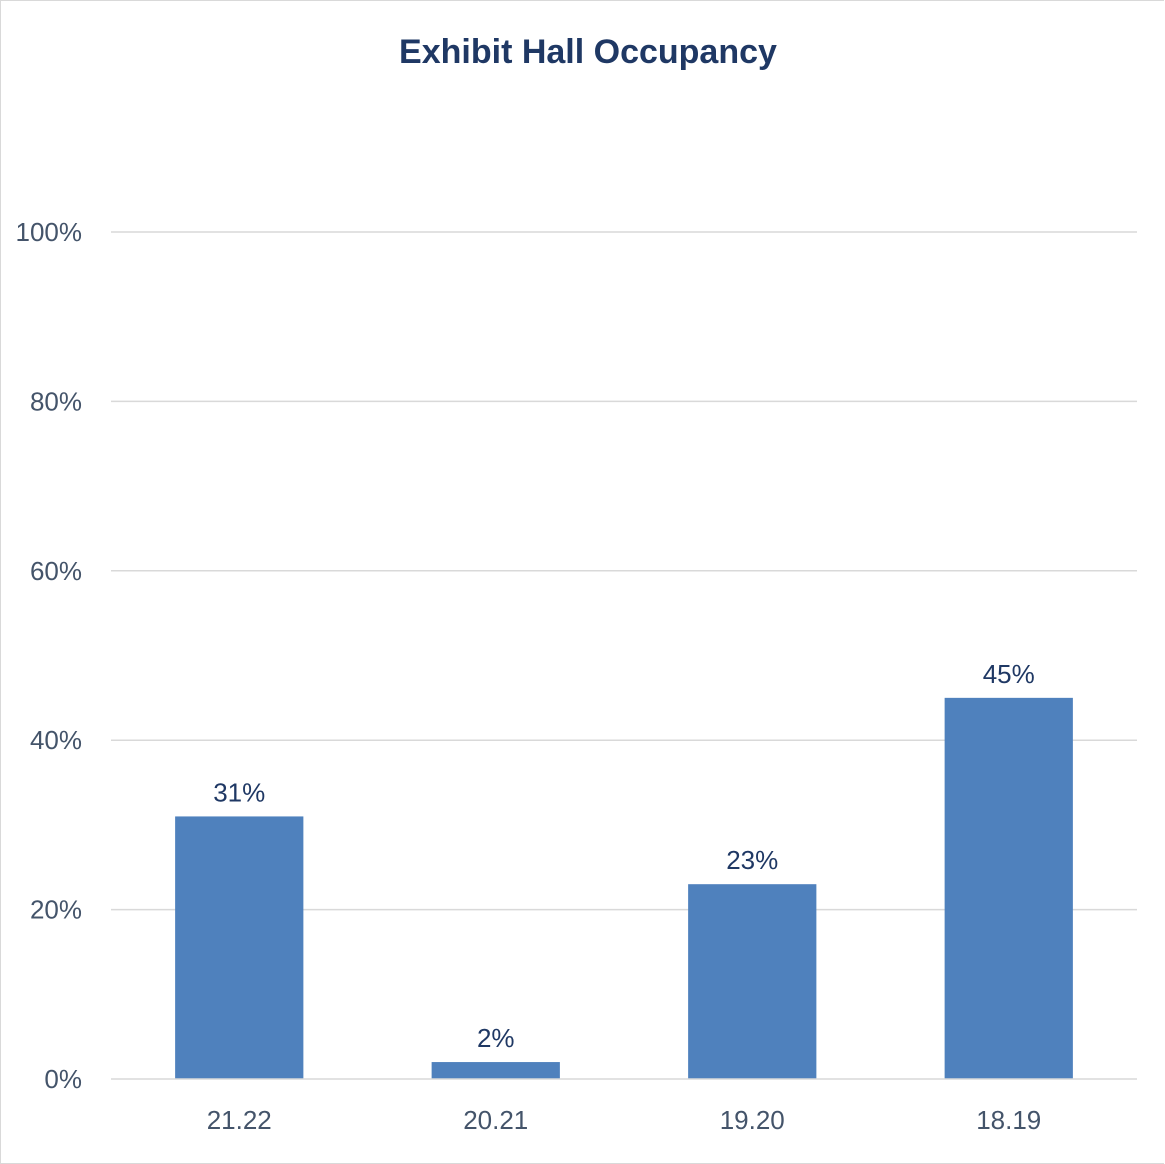  I want to click on x-tick-label: 19.20, so click(752, 1120).